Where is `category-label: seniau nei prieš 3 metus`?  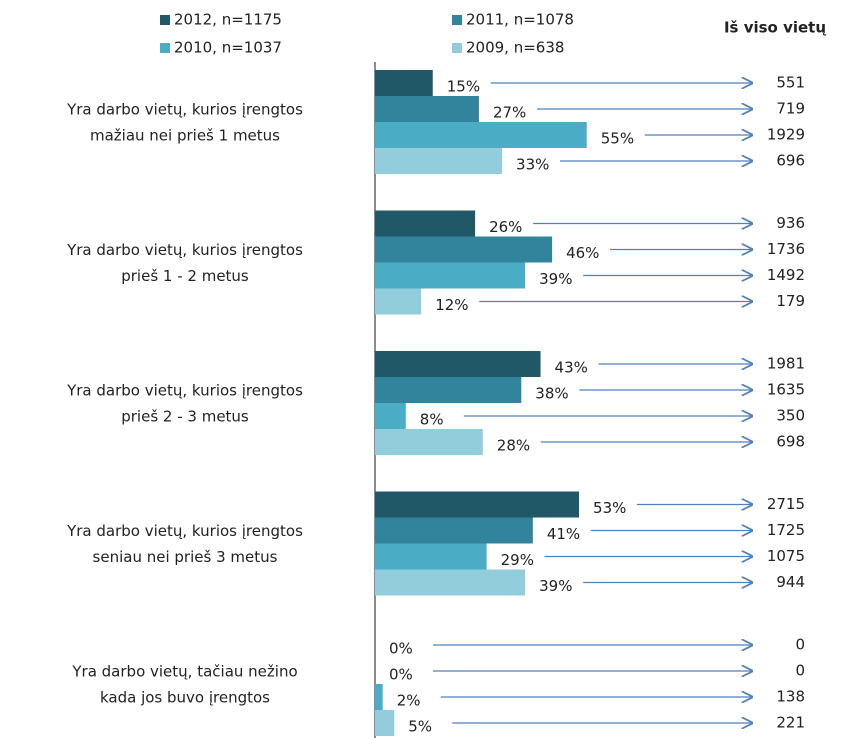 category-label: seniau nei prieš 3 metus is located at coordinates (185, 557).